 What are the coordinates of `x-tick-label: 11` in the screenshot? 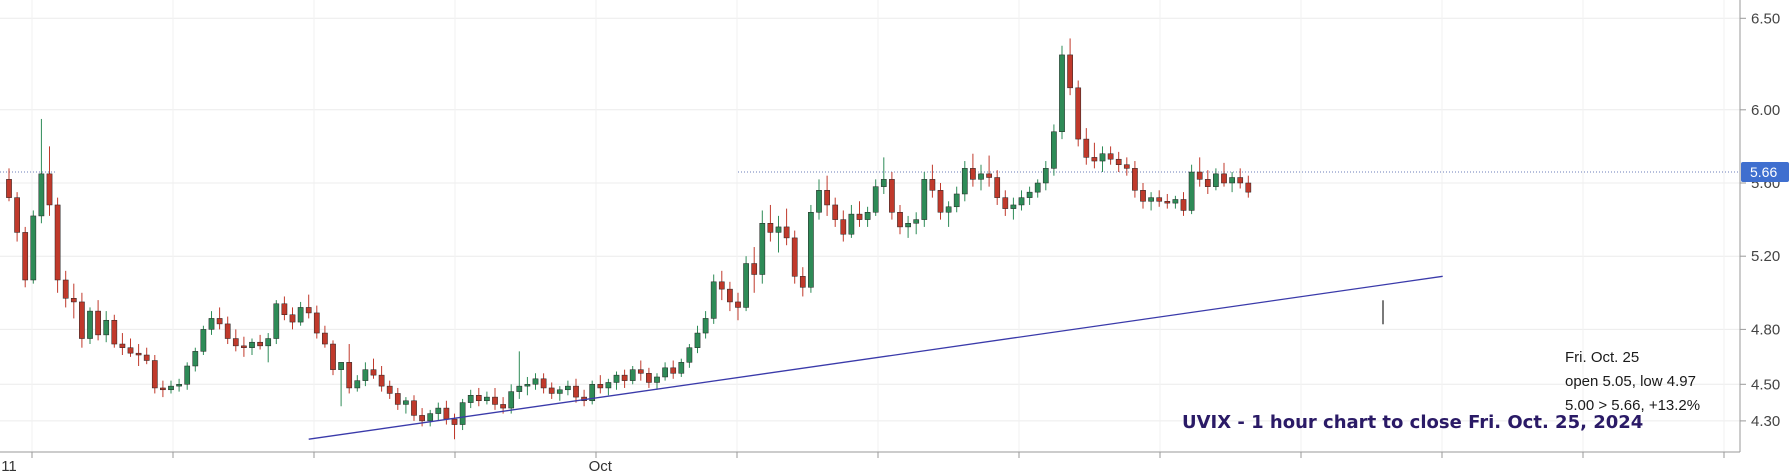 It's located at (9, 466).